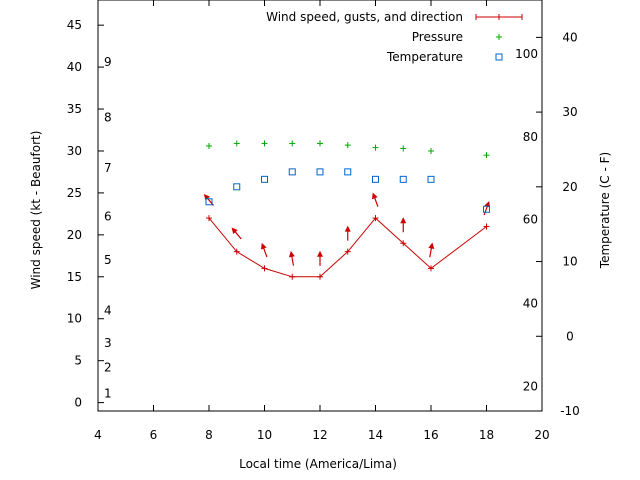 The height and width of the screenshot is (480, 640). I want to click on wind-speed-line, so click(347, 247).